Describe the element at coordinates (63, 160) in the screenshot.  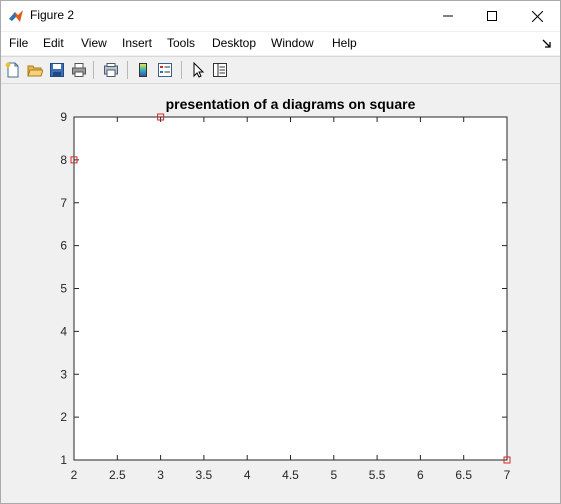
I see `y-tick-label: 8` at that location.